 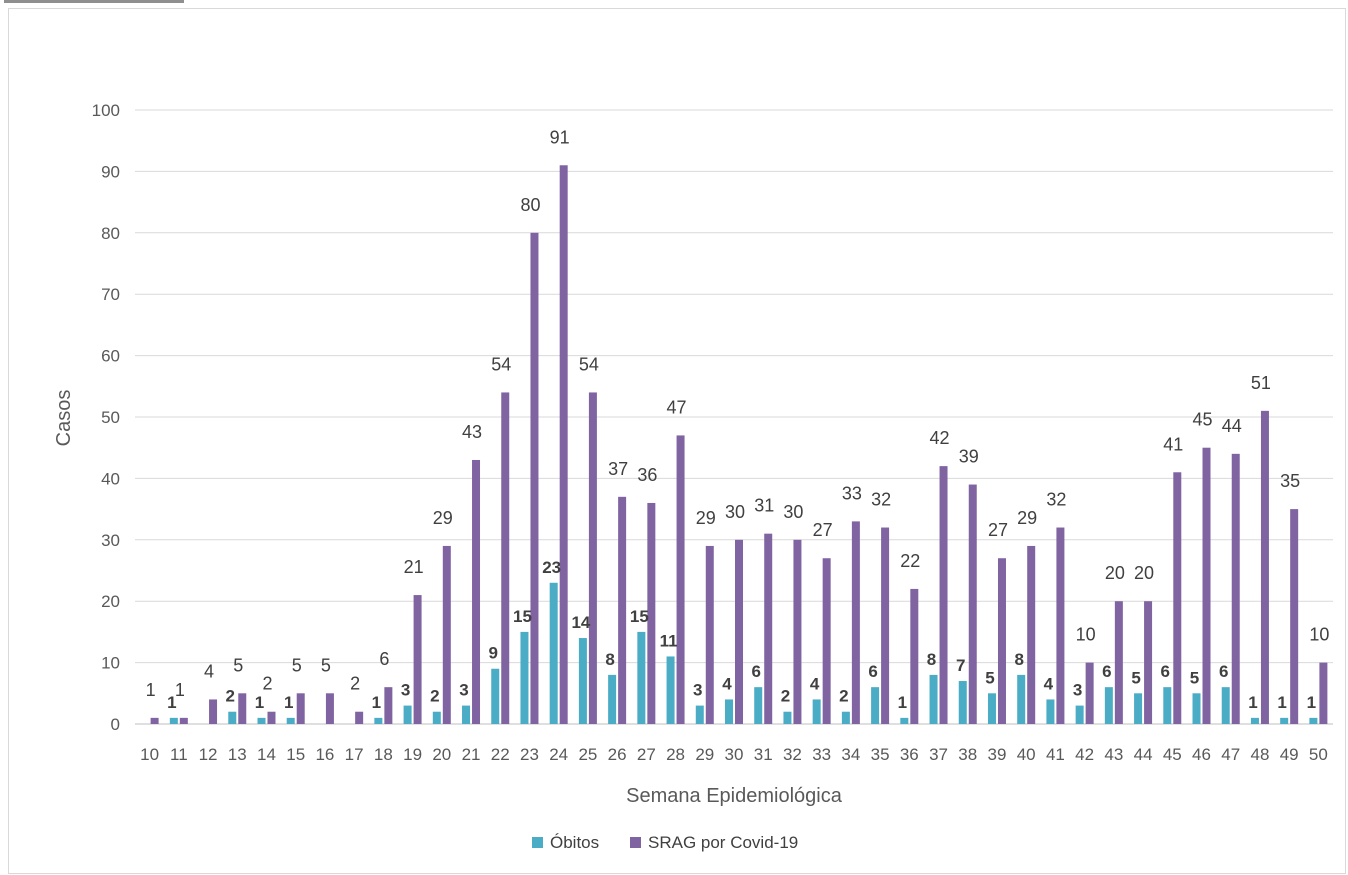 What do you see at coordinates (1026, 754) in the screenshot?
I see `x-tick-label: 40` at bounding box center [1026, 754].